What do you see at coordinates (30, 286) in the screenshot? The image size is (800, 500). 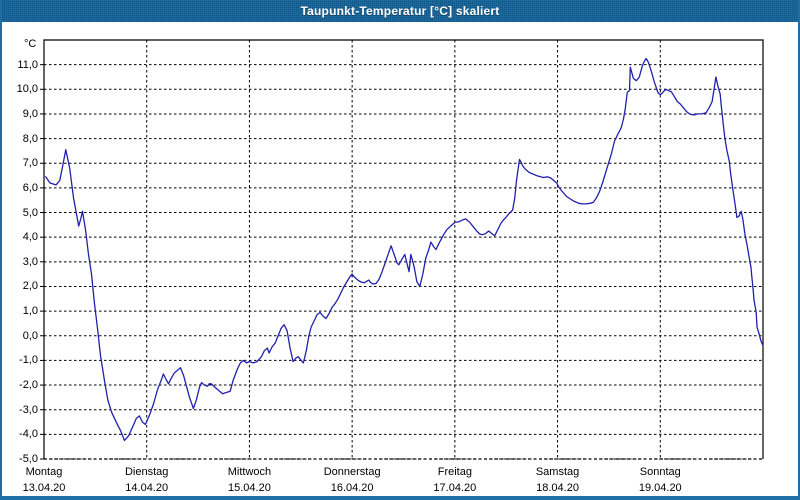 I see `y-axis-label: 2,0` at bounding box center [30, 286].